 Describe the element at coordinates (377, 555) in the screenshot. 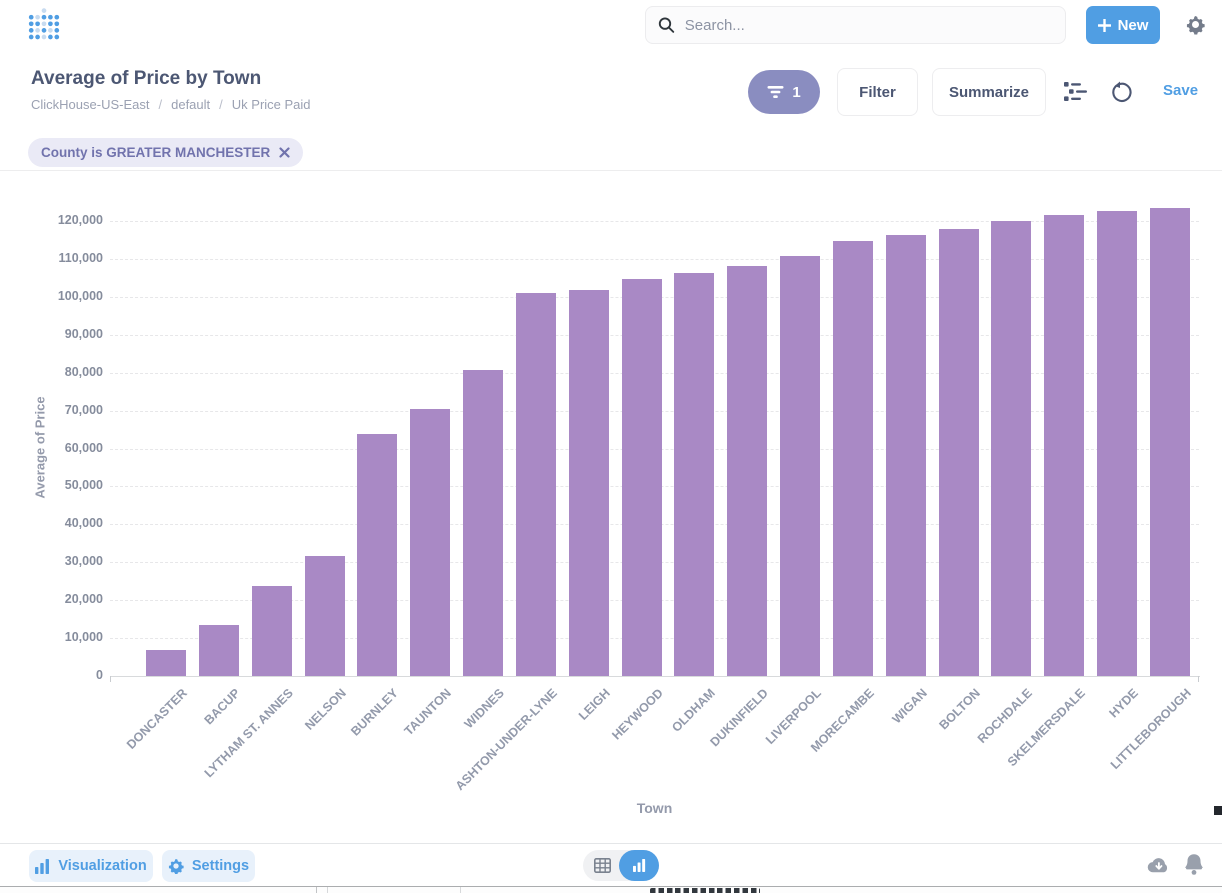

I see `bar-burnley` at that location.